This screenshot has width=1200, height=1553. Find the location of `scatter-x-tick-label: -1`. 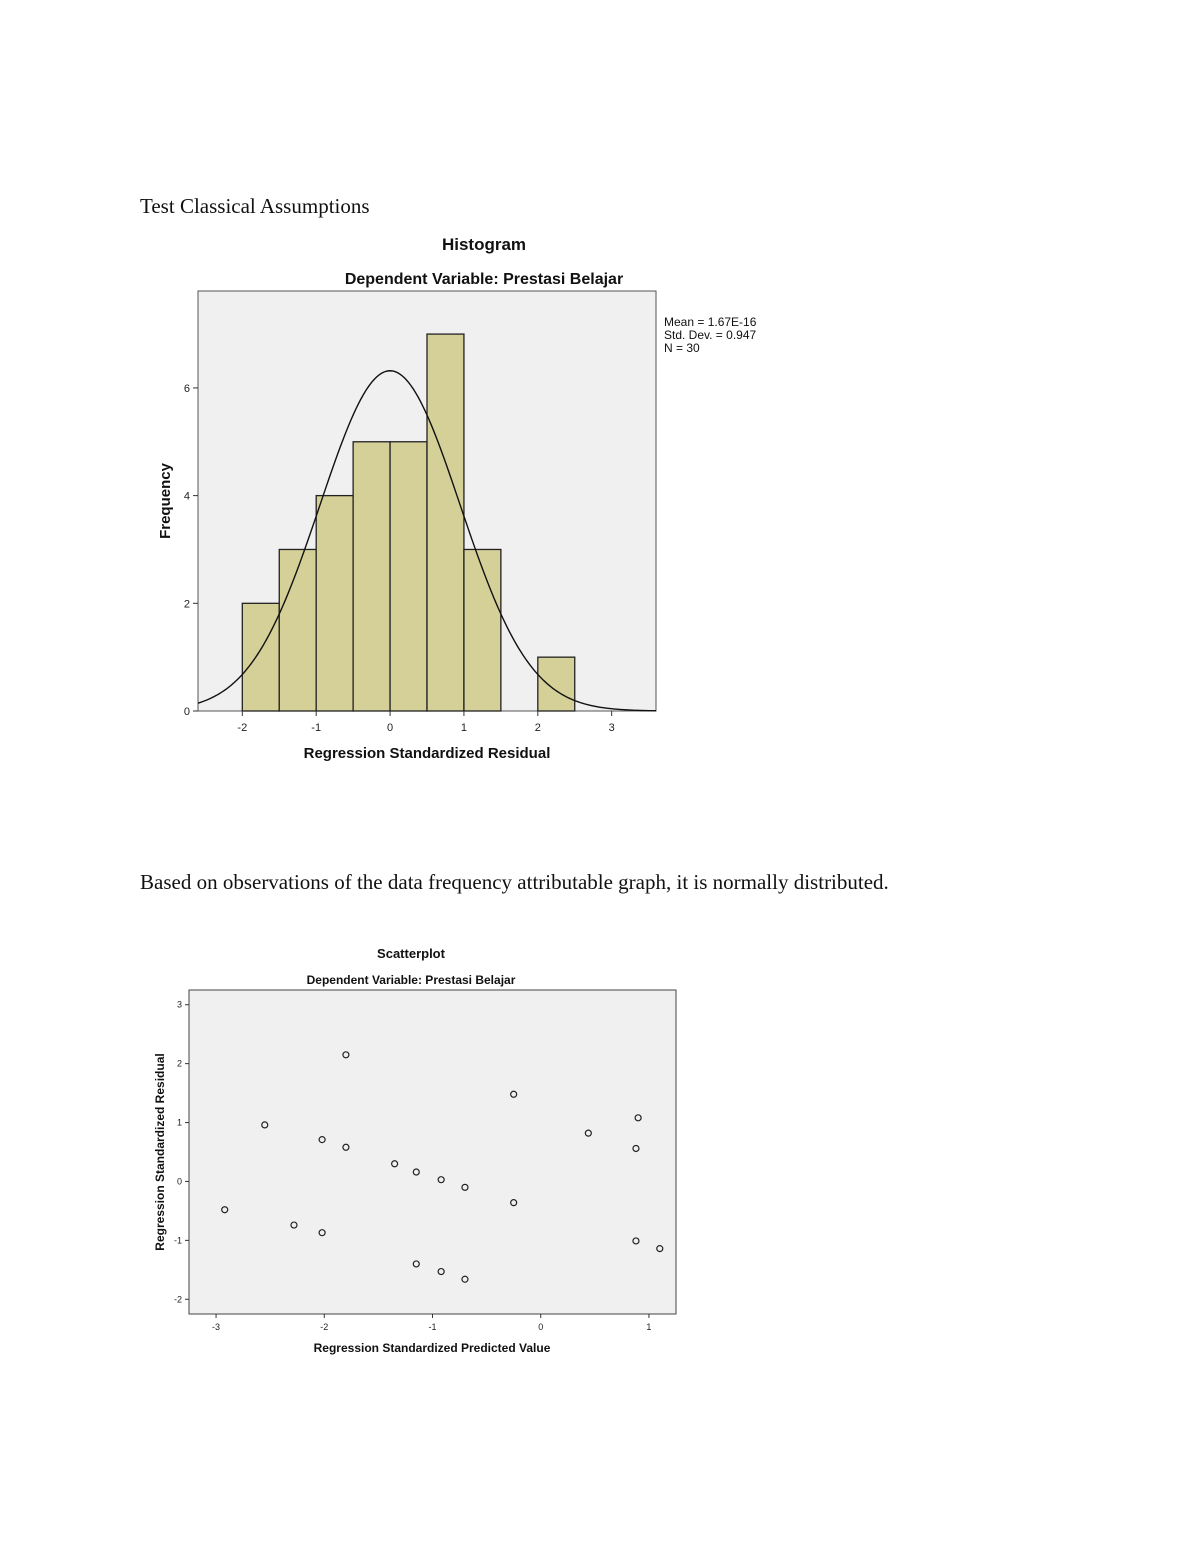

scatter-x-tick-label: -1 is located at coordinates (432, 1327).